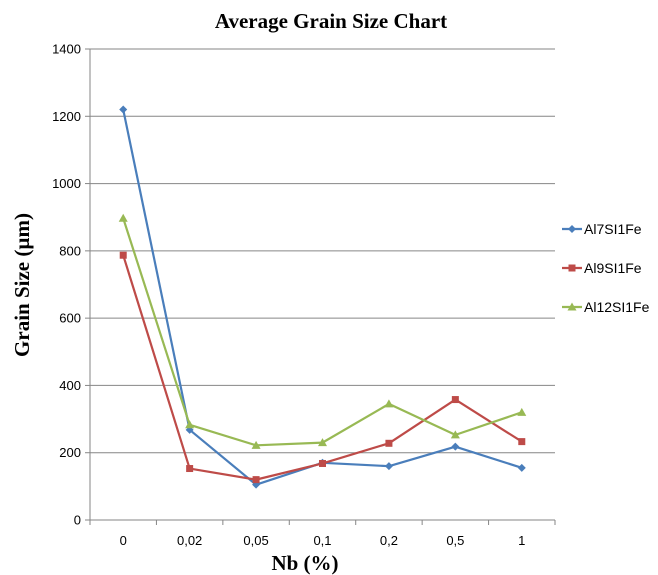 The width and height of the screenshot is (658, 575). Describe the element at coordinates (613, 268) in the screenshot. I see `legend-label: Al9SI1Fe` at that location.